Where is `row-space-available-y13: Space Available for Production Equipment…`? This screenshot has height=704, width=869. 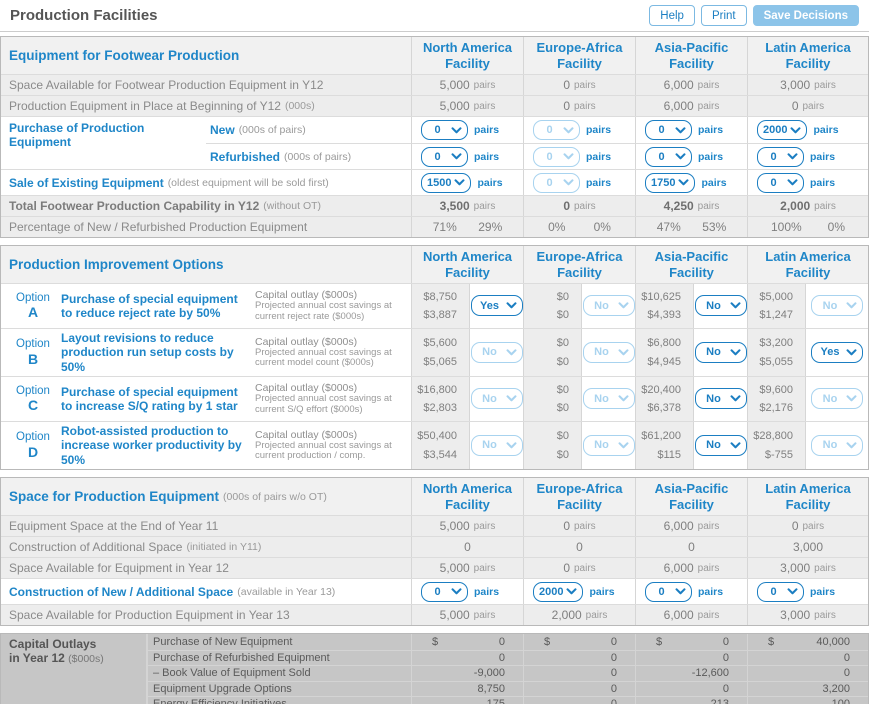 row-space-available-y13: Space Available for Production Equipment… is located at coordinates (434, 615).